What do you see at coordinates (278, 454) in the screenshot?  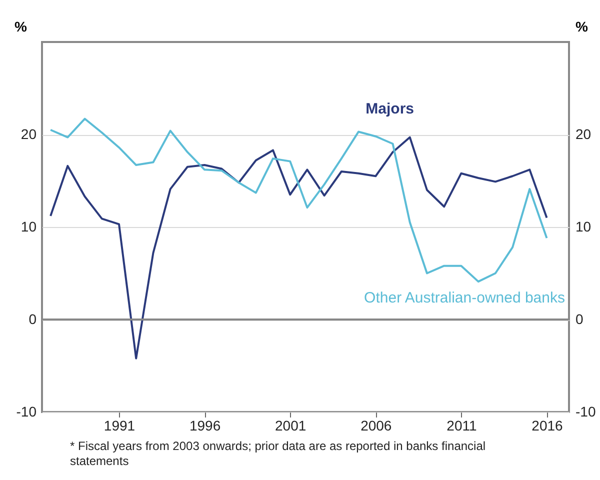 I see `text: * Fiscal years from 2003 onwards; prior data are as reported in banks financial statements` at bounding box center [278, 454].